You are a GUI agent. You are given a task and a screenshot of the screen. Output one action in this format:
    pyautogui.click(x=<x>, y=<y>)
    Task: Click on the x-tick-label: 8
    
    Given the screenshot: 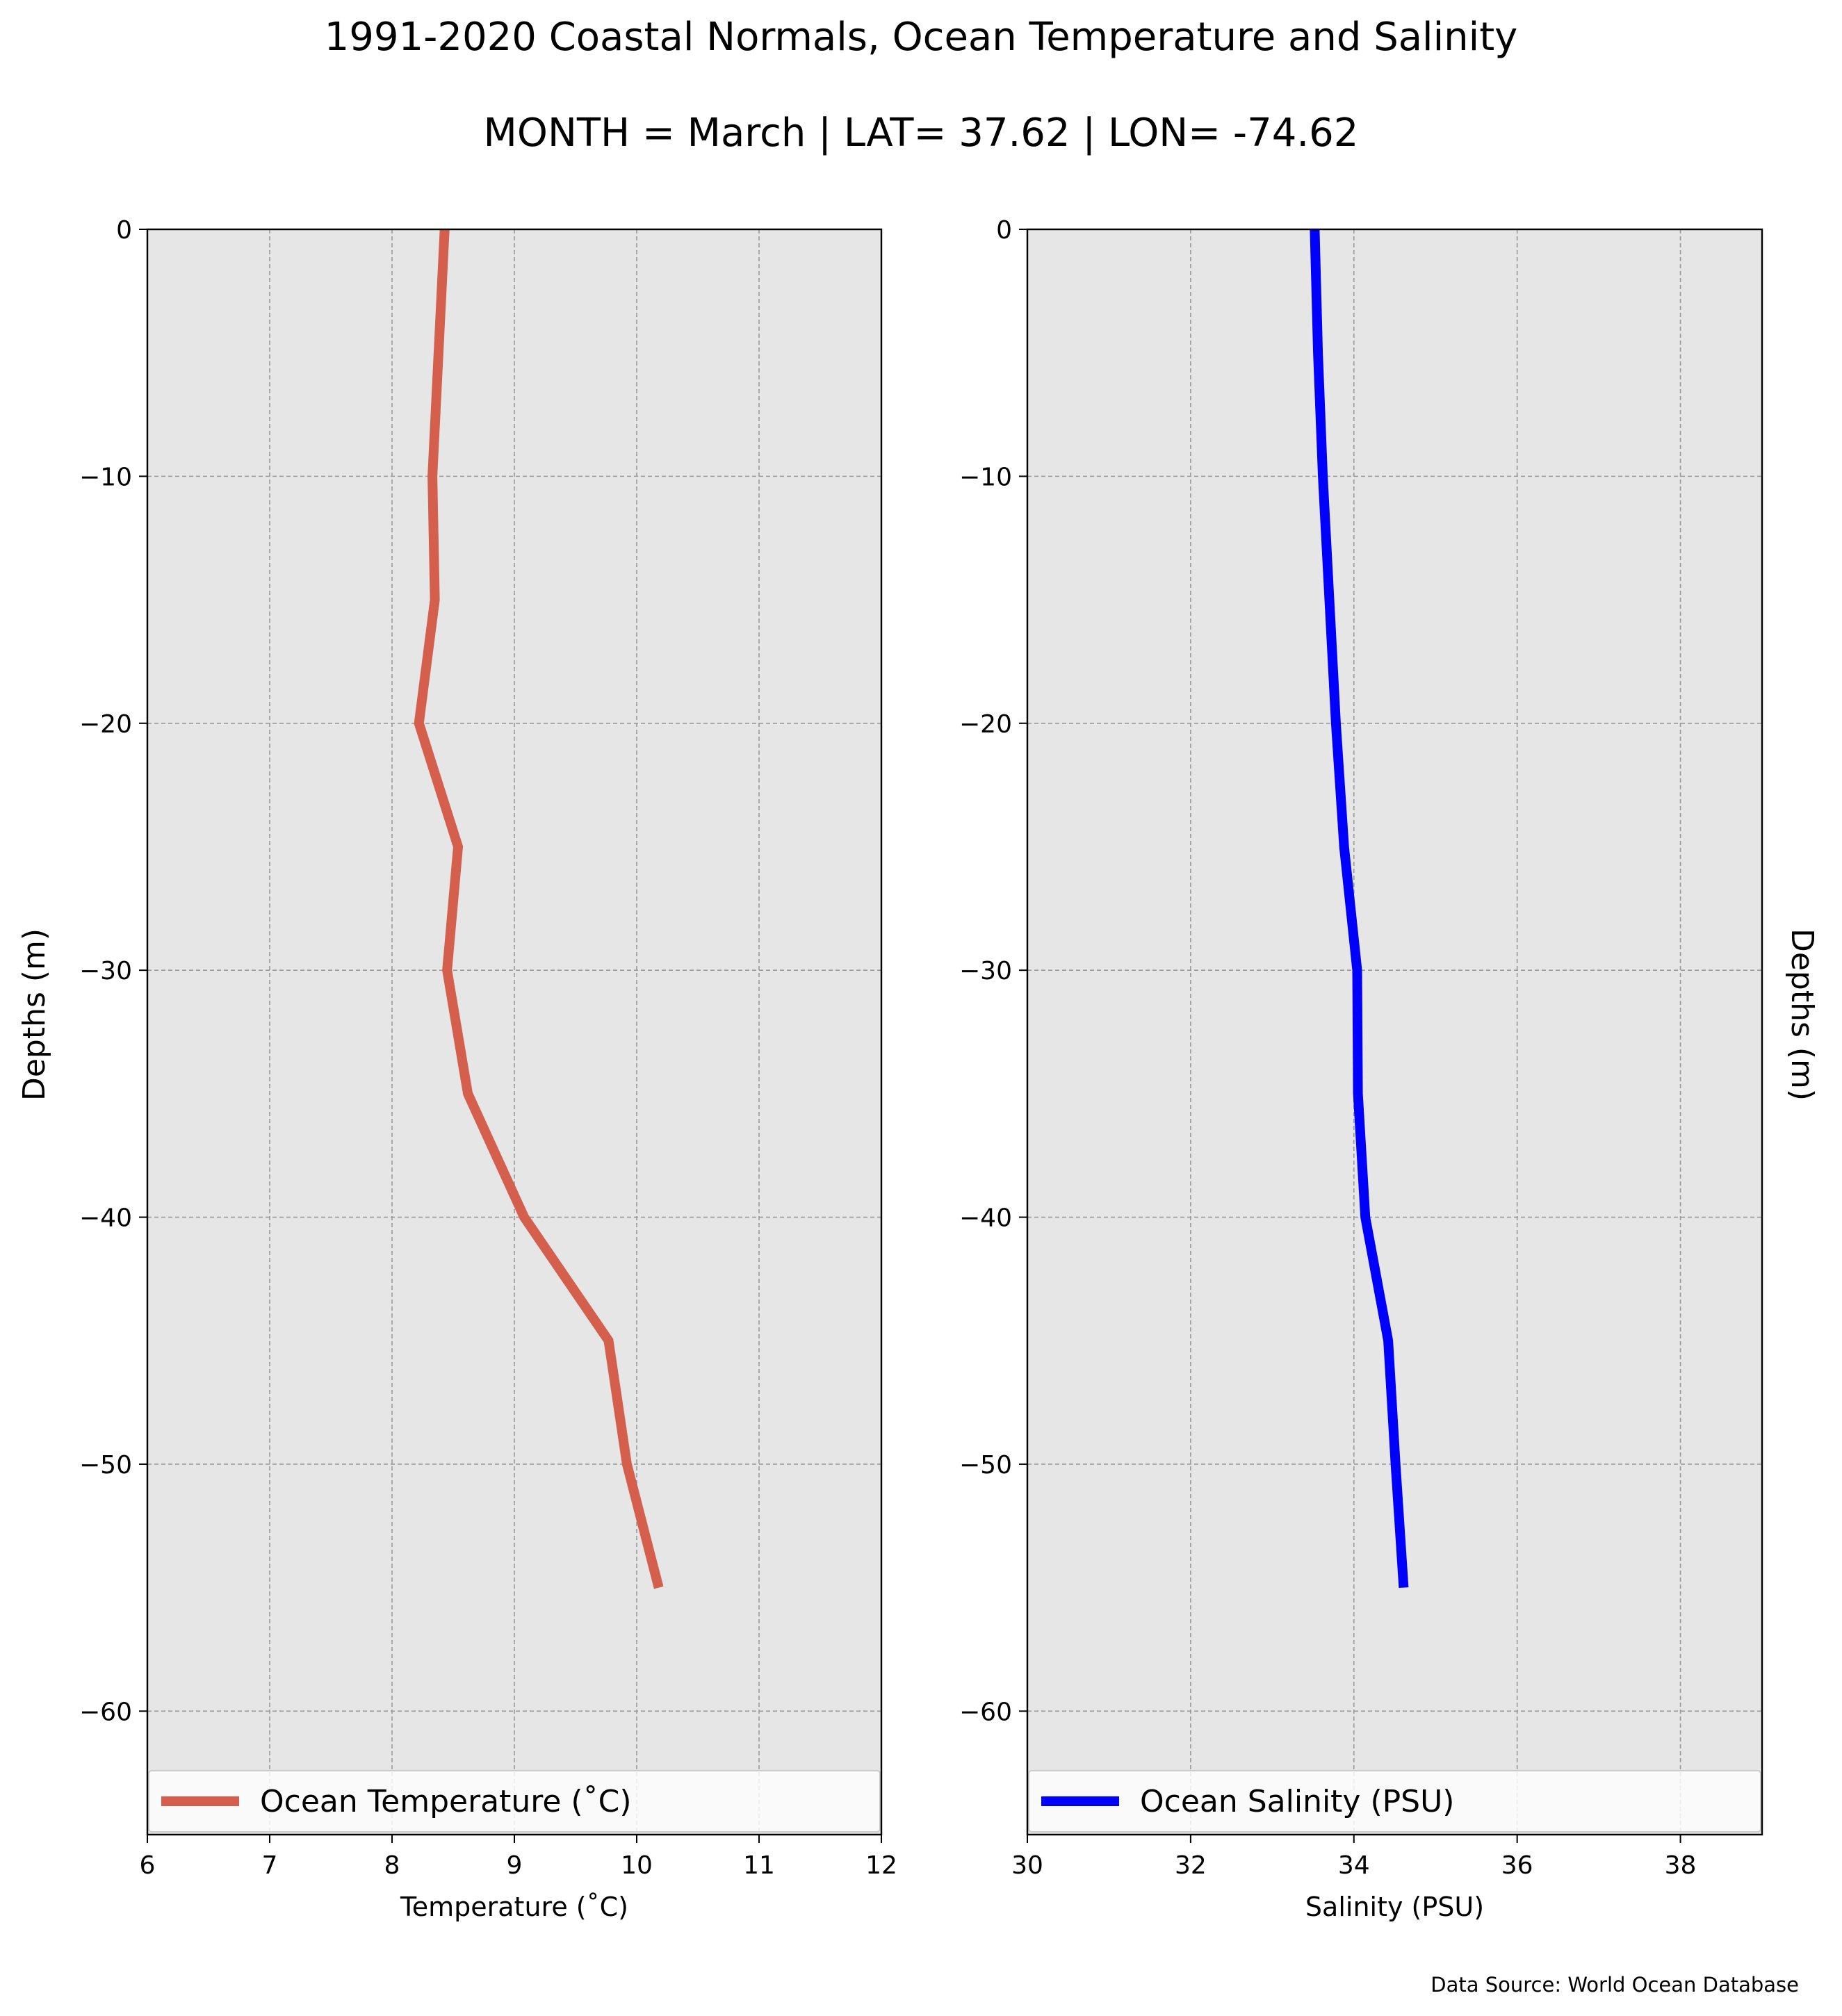 What is the action you would take?
    pyautogui.click(x=392, y=1866)
    